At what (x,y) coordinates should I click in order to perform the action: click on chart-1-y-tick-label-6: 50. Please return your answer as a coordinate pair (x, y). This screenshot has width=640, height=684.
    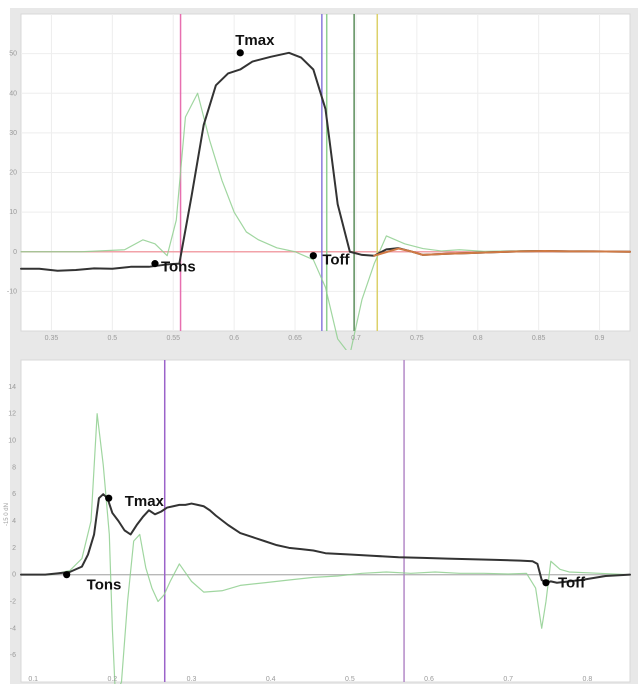
    Looking at the image, I should click on (13, 54).